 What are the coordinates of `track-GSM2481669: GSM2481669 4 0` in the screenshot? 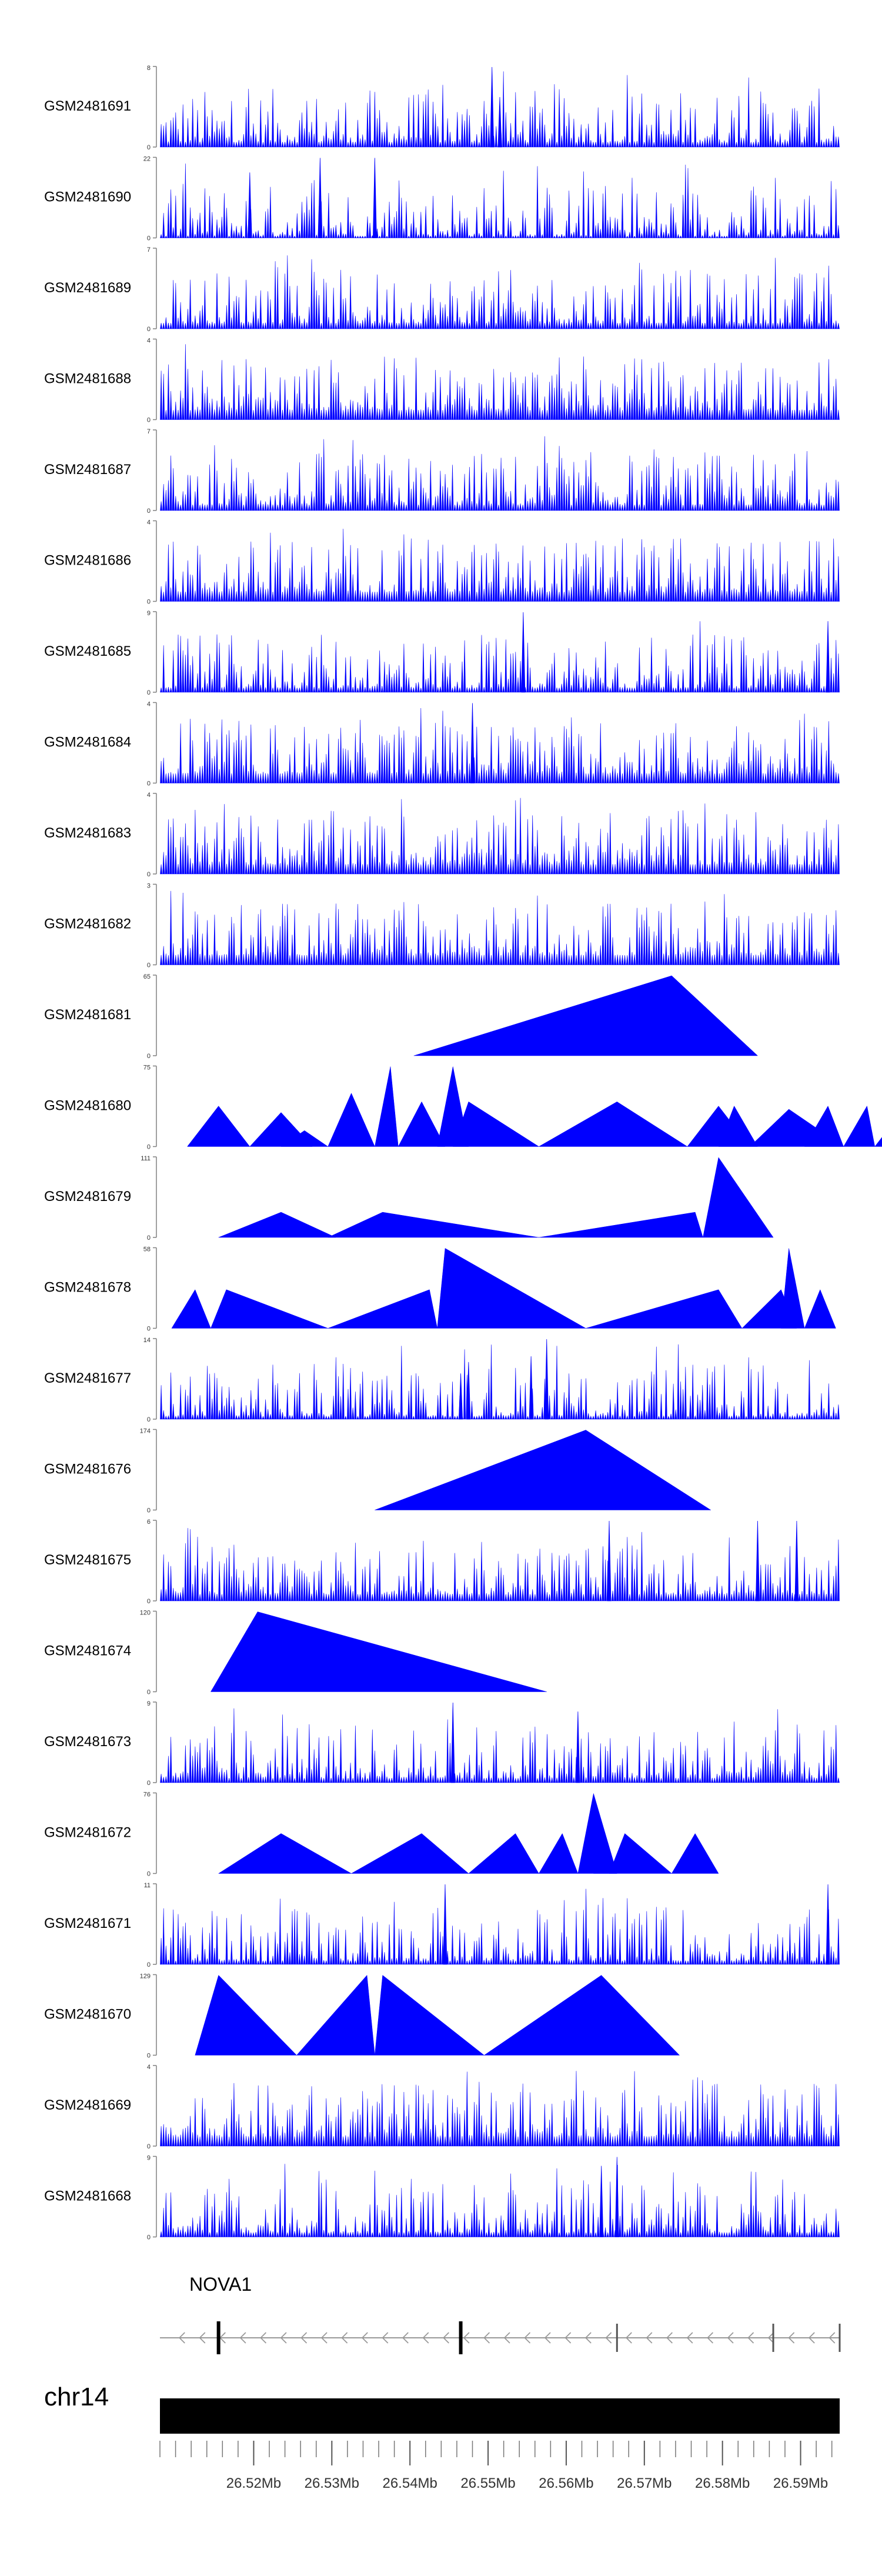 It's located at (442, 2107).